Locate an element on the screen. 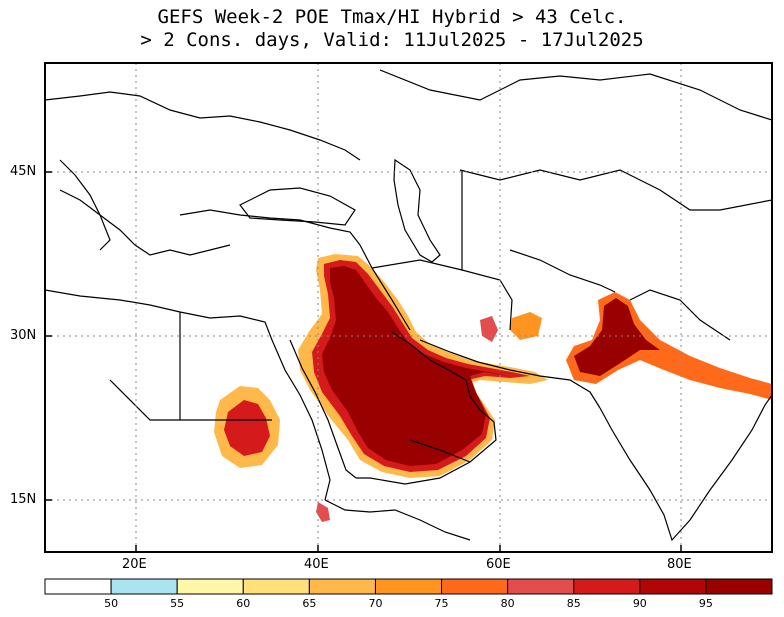 The image size is (784, 617). colorbar-label-65: 65 is located at coordinates (309, 603).